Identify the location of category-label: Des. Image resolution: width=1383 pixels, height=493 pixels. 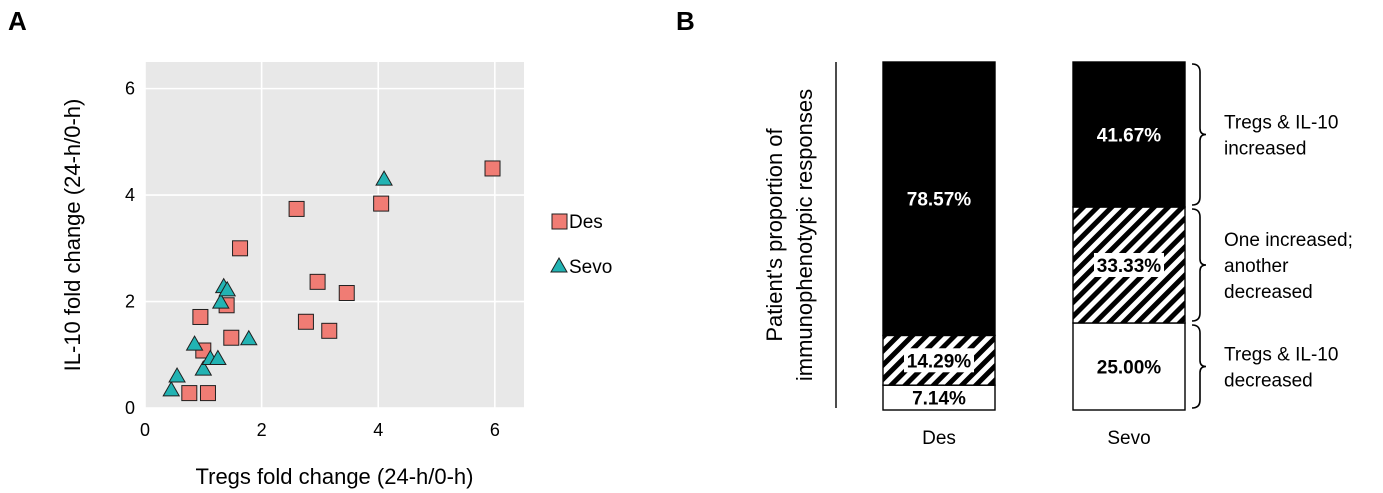
(939, 438).